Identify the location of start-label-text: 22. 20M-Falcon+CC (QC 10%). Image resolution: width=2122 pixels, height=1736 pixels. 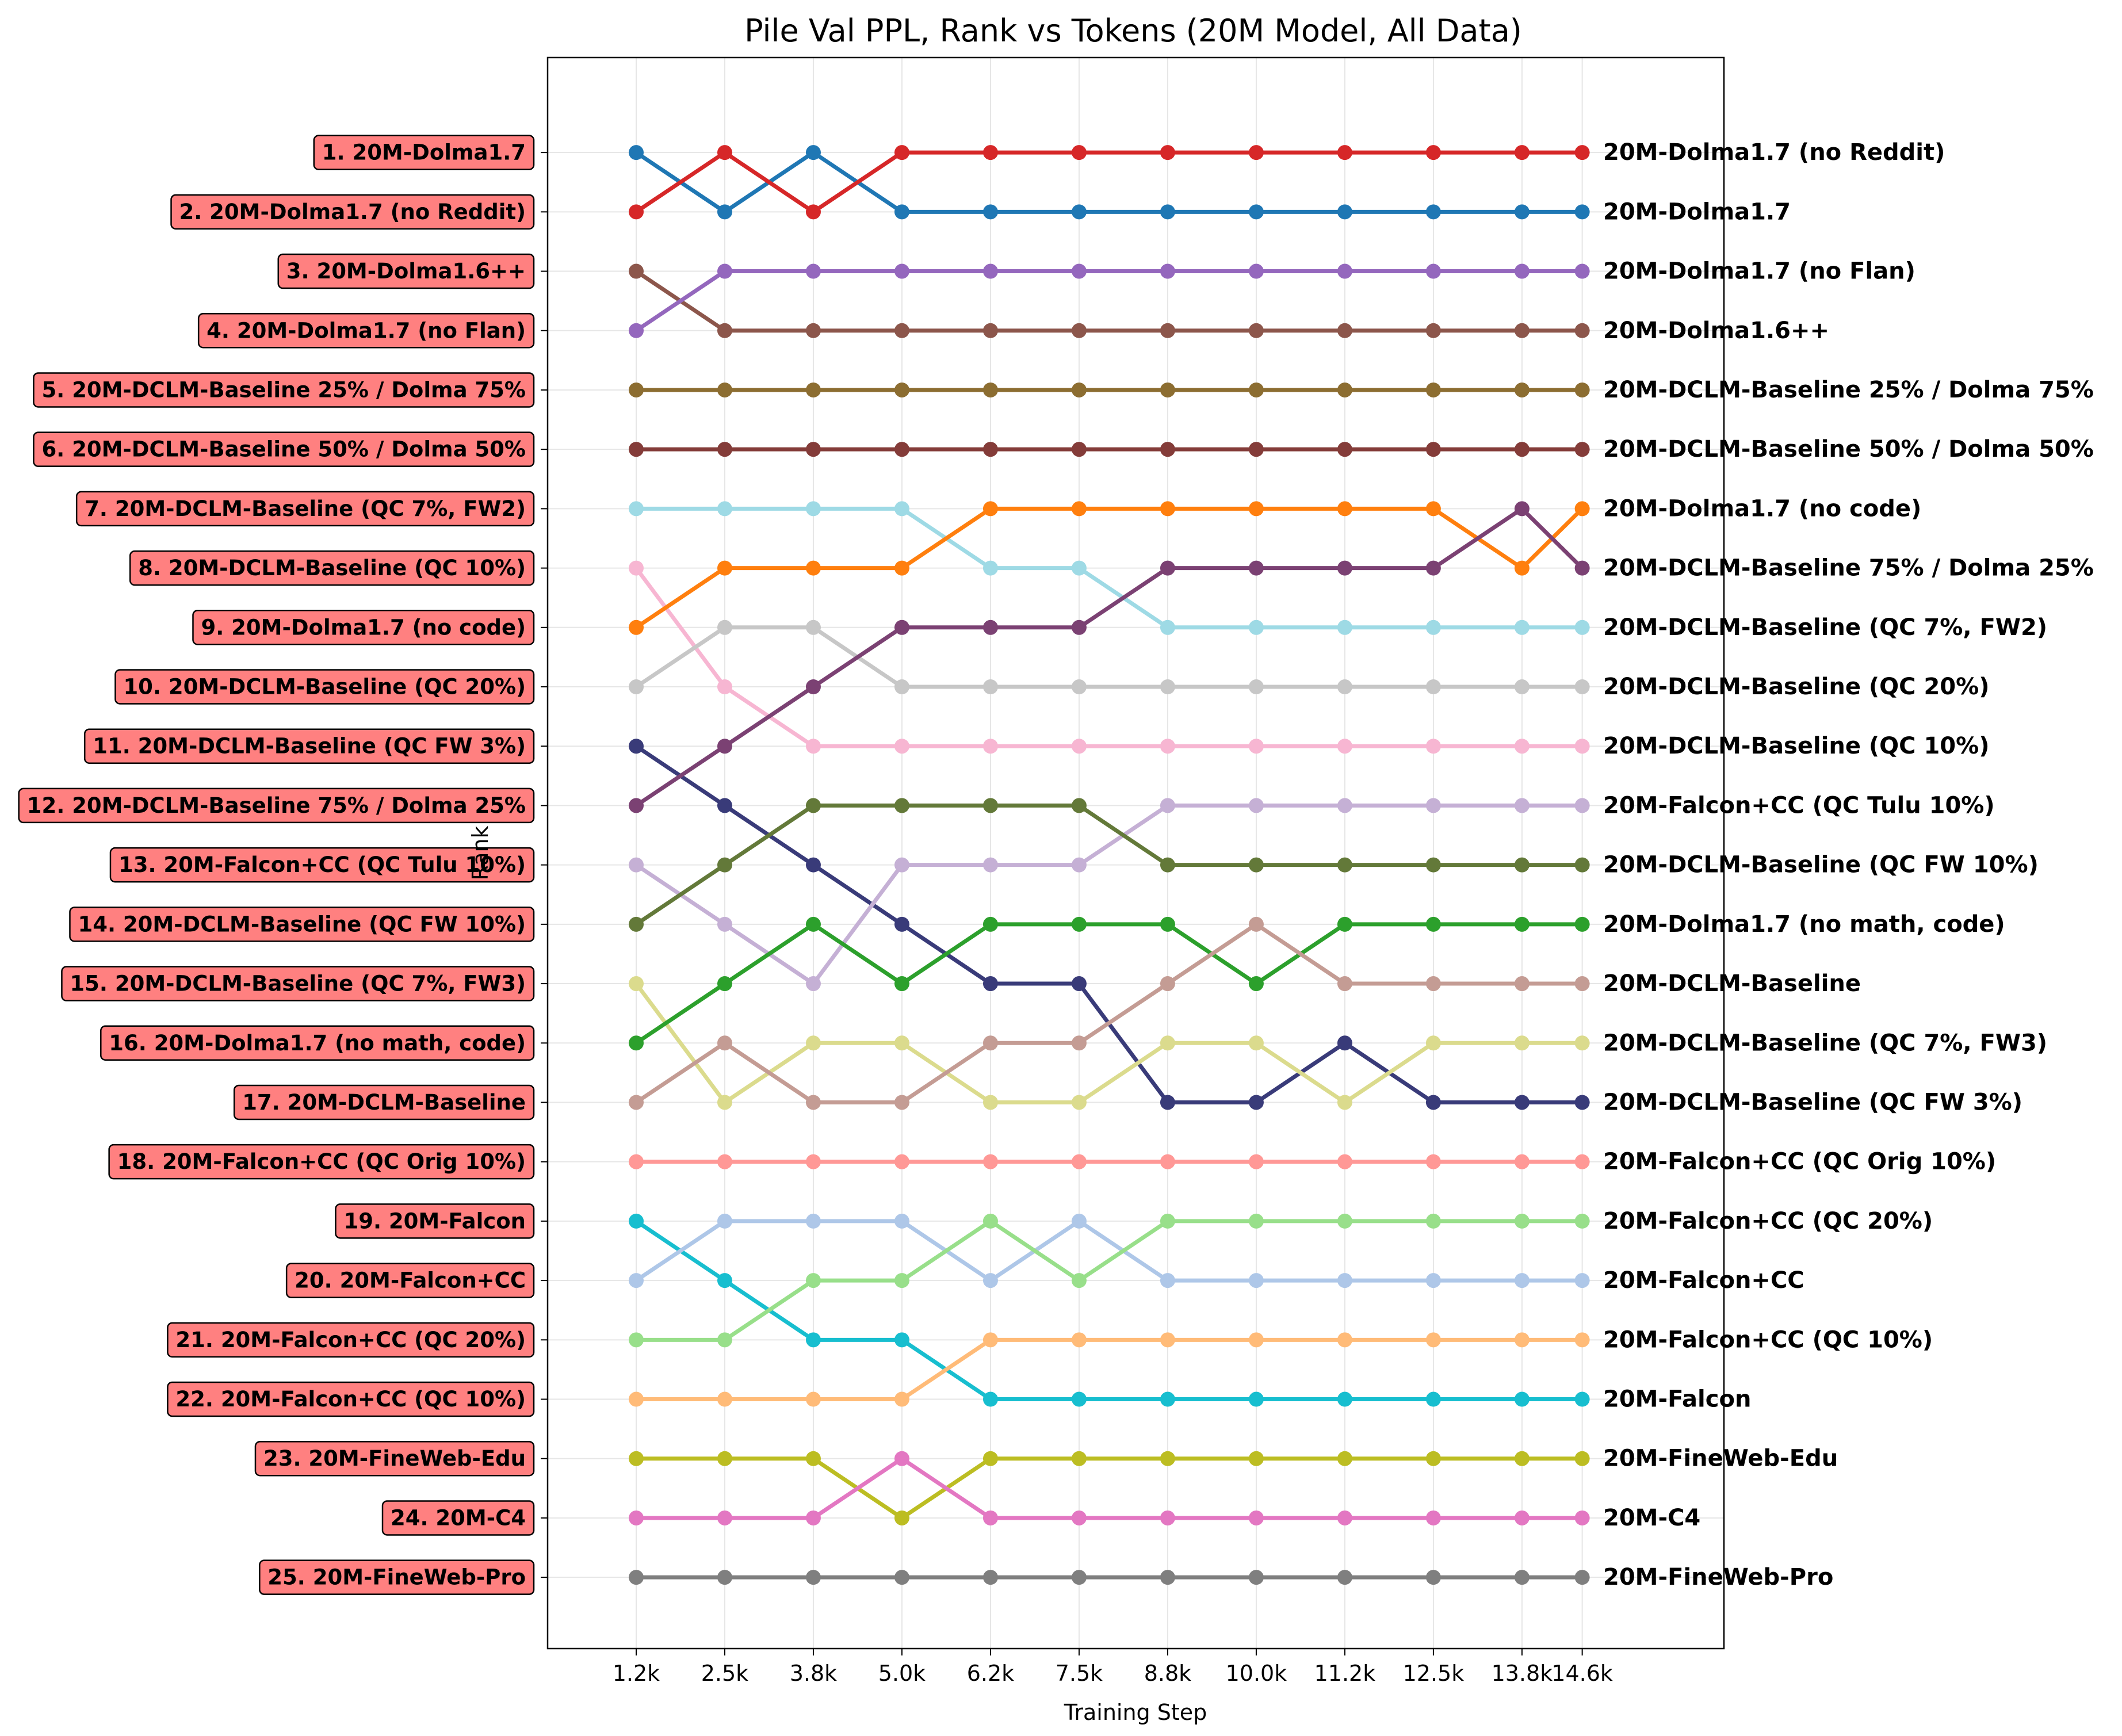
(350, 1400).